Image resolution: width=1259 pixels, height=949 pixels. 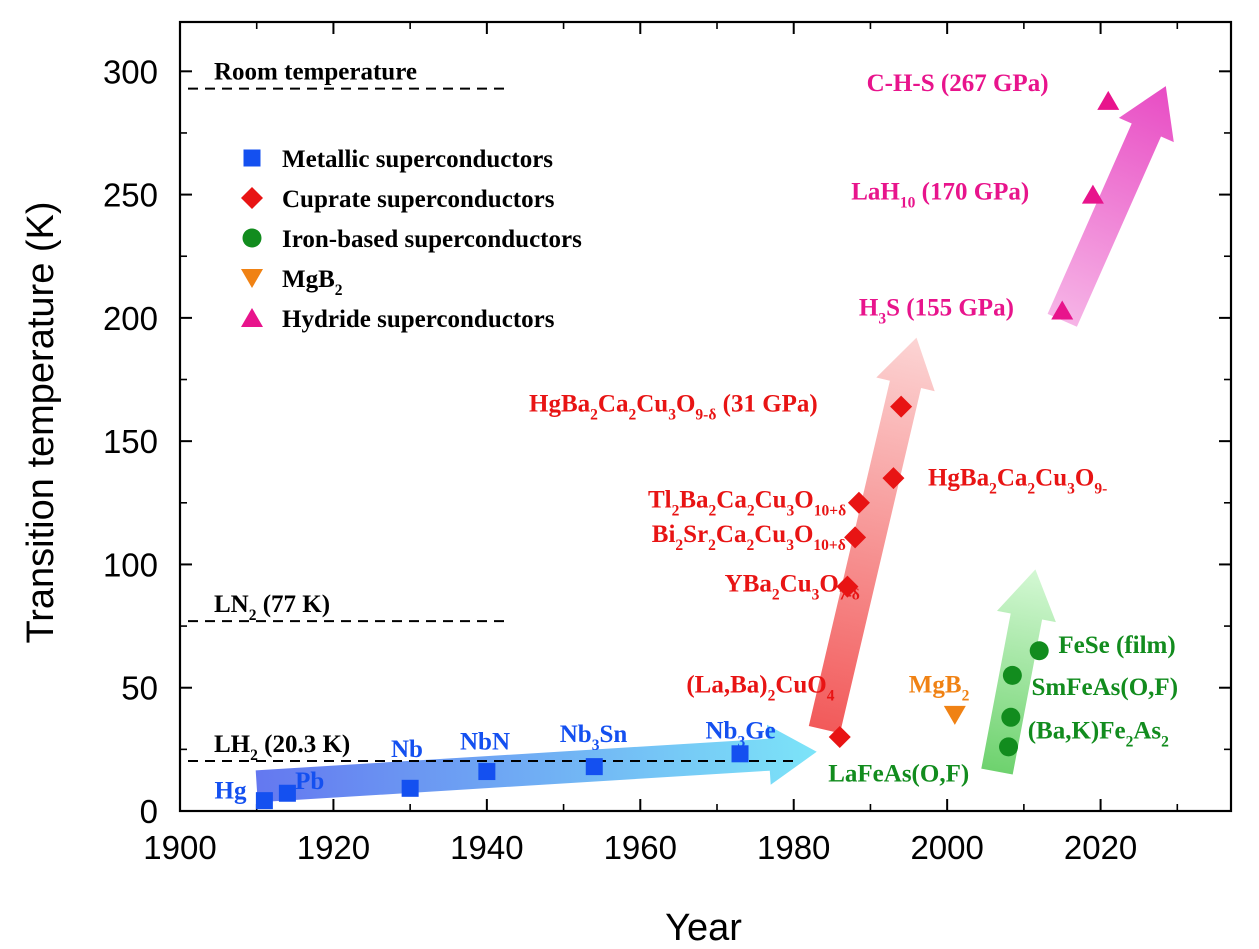 What do you see at coordinates (130, 318) in the screenshot?
I see `y-tick-label: 200` at bounding box center [130, 318].